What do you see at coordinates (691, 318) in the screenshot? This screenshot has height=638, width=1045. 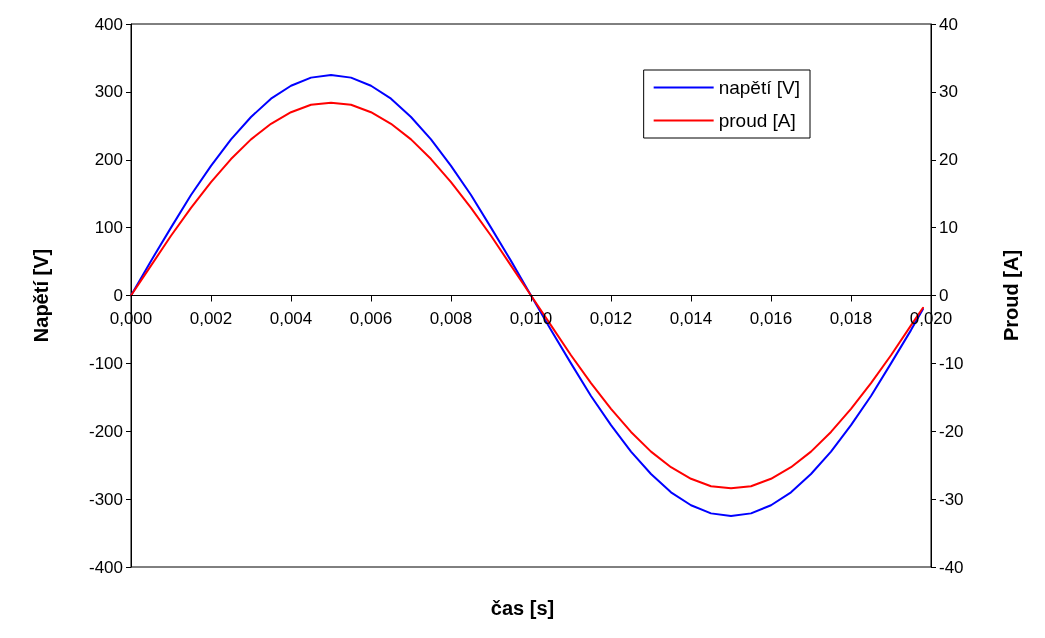 I see `x-tick-label: 0,014` at bounding box center [691, 318].